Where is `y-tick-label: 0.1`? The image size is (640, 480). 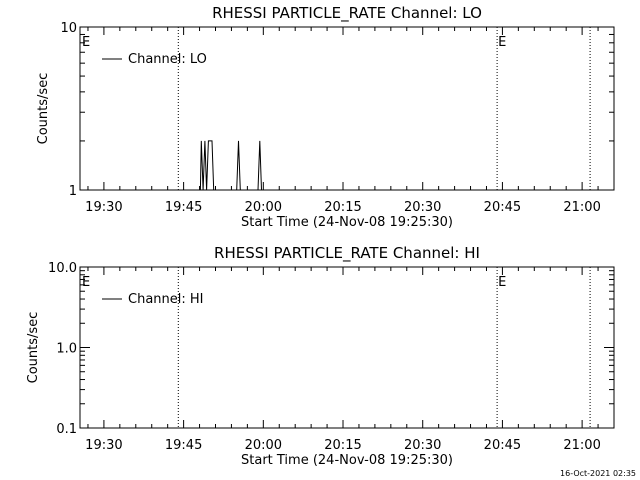
y-tick-label: 0.1 is located at coordinates (66, 429).